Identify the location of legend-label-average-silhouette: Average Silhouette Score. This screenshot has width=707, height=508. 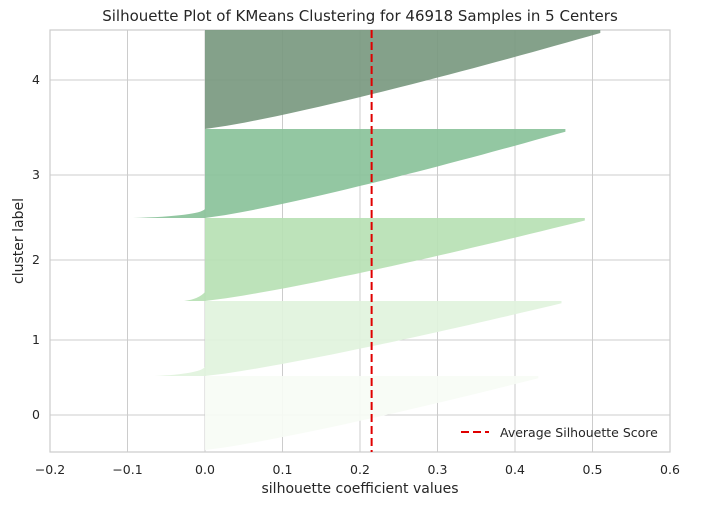
(579, 432).